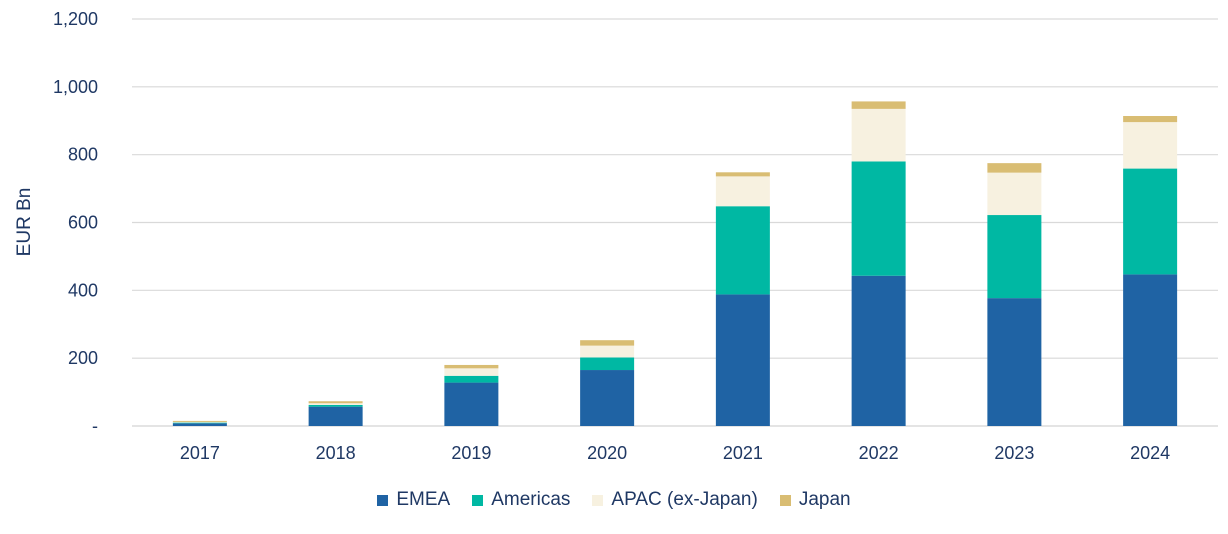 The height and width of the screenshot is (534, 1228). What do you see at coordinates (879, 453) in the screenshot?
I see `x-tick-label: 2022` at bounding box center [879, 453].